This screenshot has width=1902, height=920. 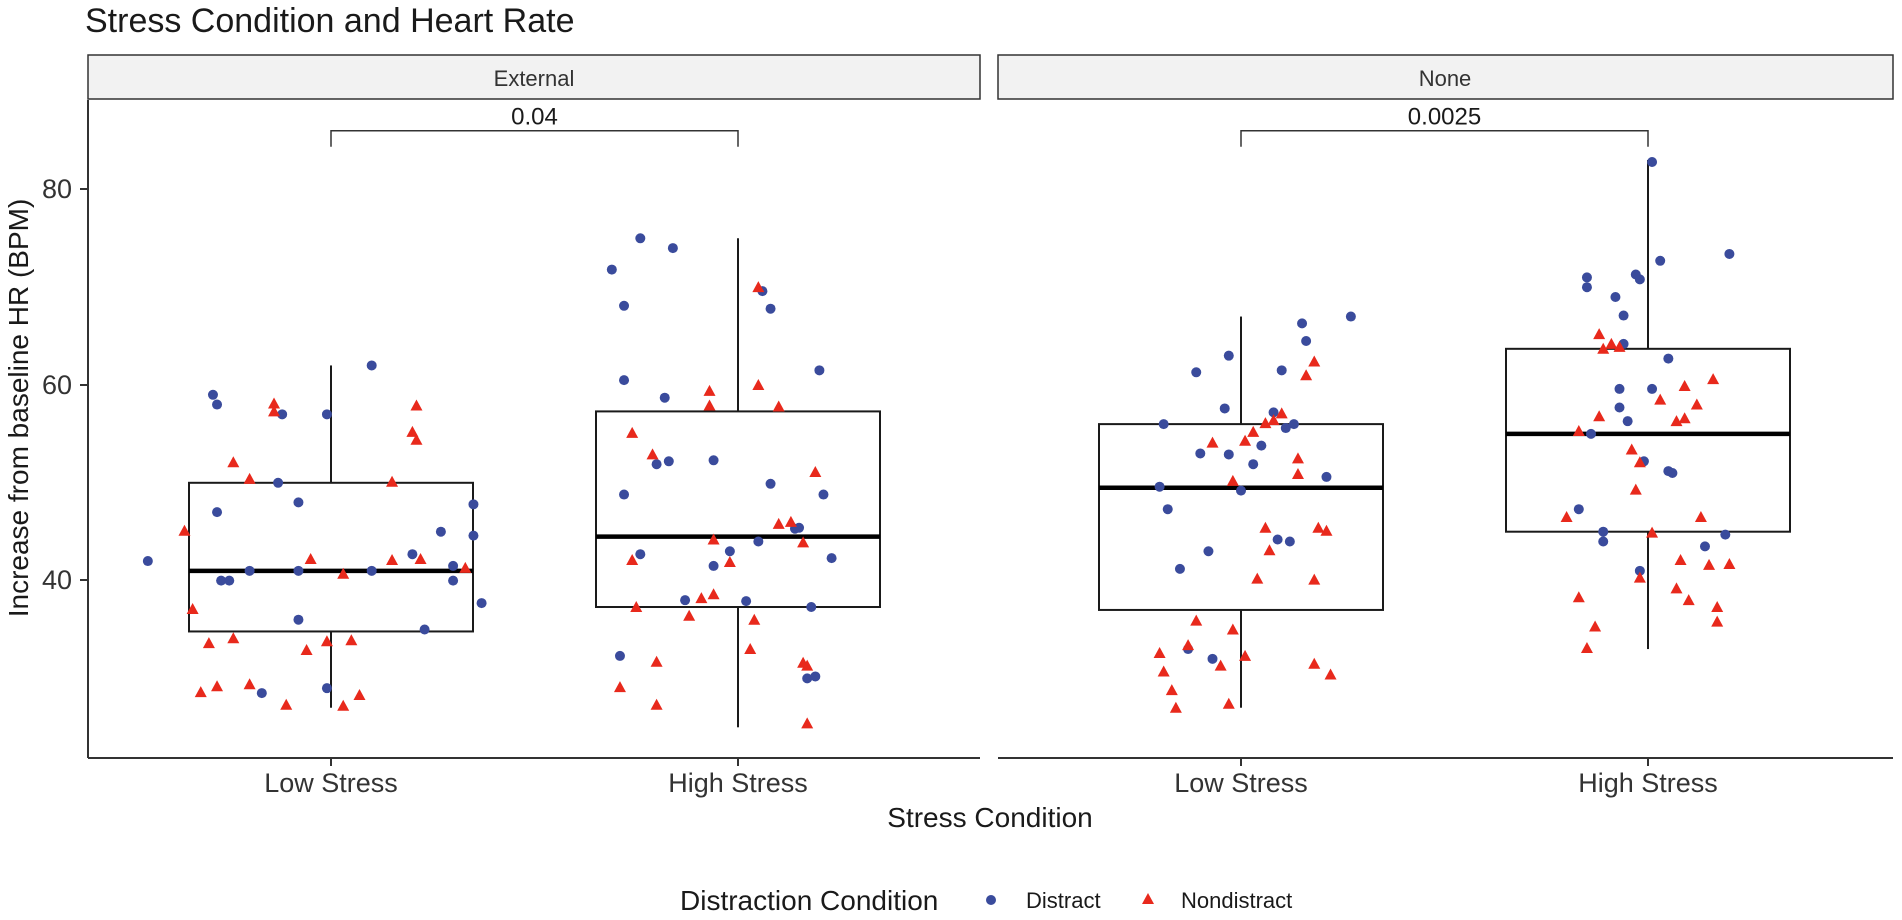 What do you see at coordinates (534, 77) in the screenshot?
I see `strip-external-background` at bounding box center [534, 77].